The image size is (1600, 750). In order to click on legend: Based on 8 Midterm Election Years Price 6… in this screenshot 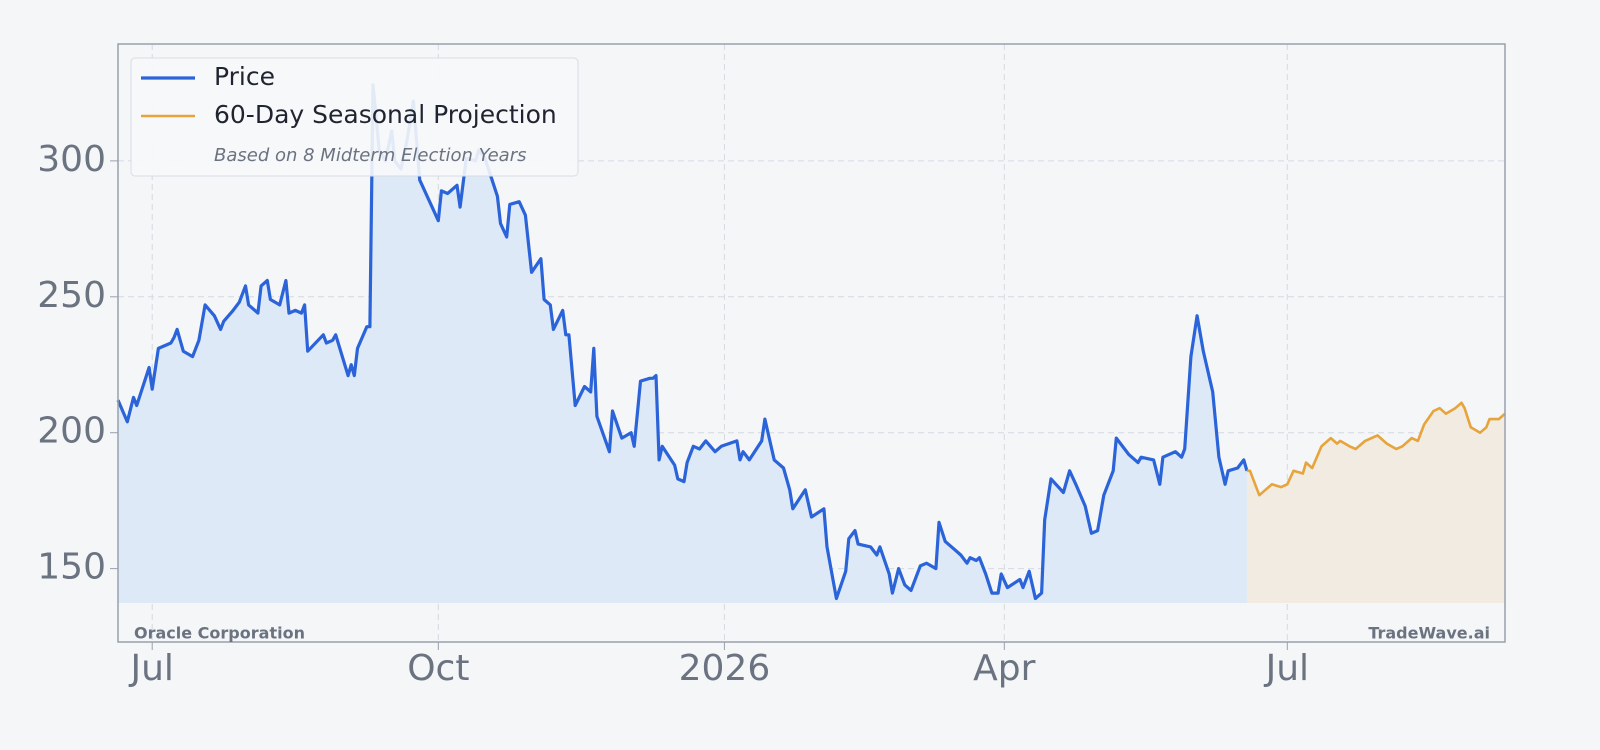, I will do `click(354, 117)`.